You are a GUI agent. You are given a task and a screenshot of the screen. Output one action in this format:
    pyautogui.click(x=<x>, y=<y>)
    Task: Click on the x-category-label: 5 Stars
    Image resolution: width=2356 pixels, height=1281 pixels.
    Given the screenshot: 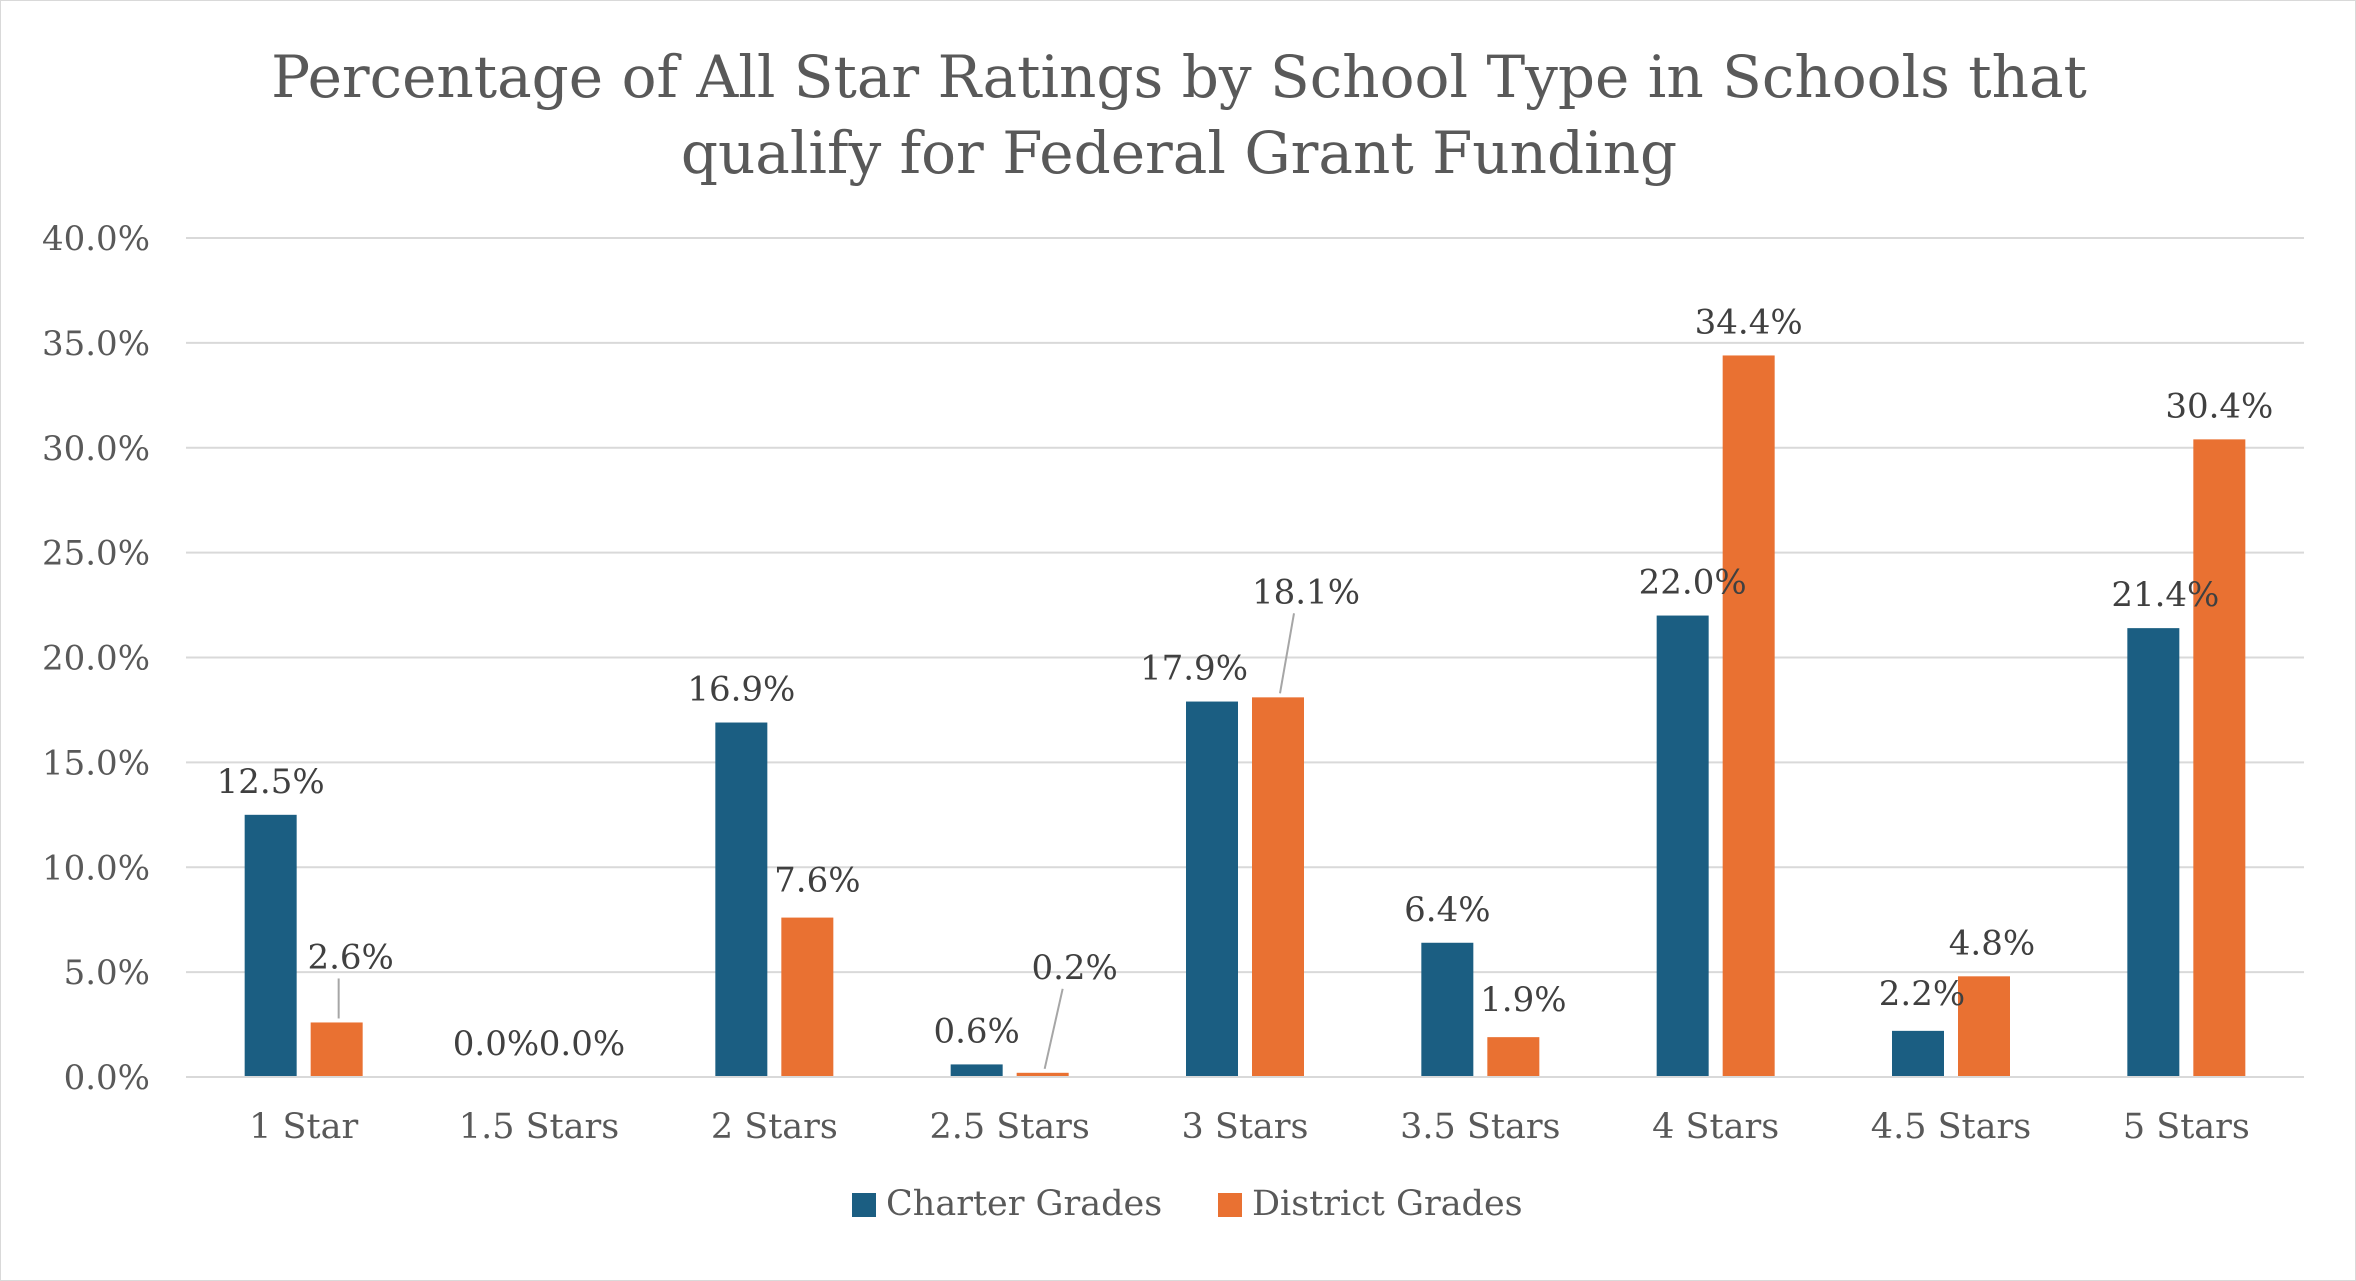 What is the action you would take?
    pyautogui.click(x=2186, y=1127)
    